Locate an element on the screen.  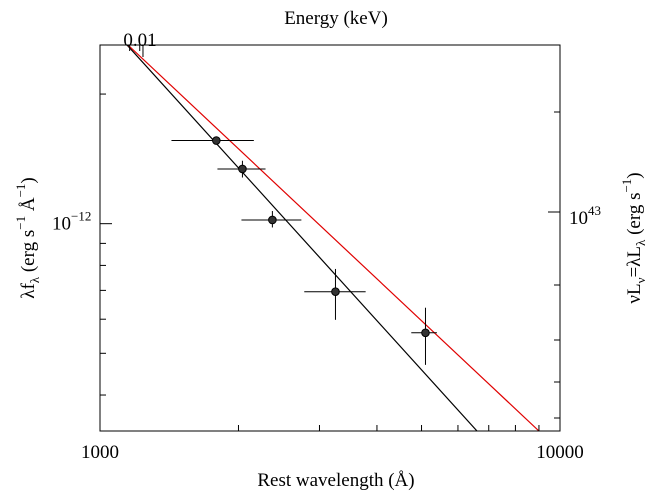
y-tick-label-0: 10−12 is located at coordinates (71, 222).